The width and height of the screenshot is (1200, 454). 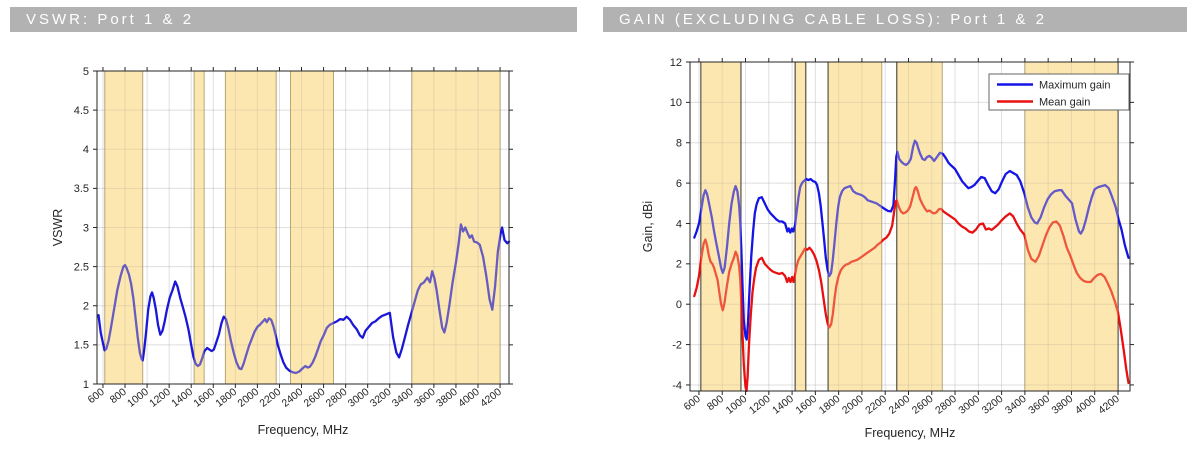 I want to click on y-tick-label: -4, so click(x=677, y=386).